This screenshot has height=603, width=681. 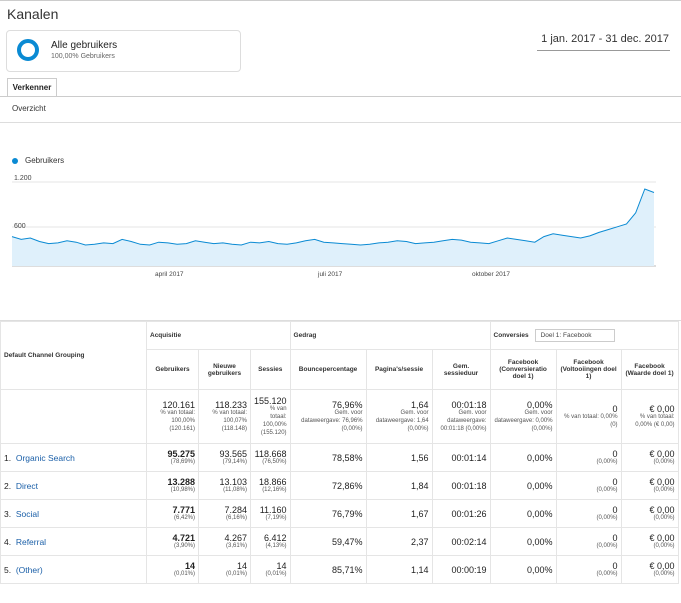 What do you see at coordinates (649, 416) in the screenshot?
I see `total-value: € 0,00% van totaal: 0,00% (€ 0,00)` at bounding box center [649, 416].